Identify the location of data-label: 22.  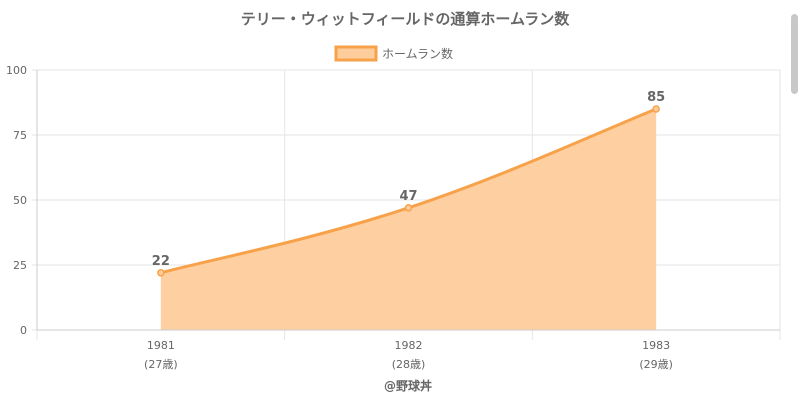
(161, 261).